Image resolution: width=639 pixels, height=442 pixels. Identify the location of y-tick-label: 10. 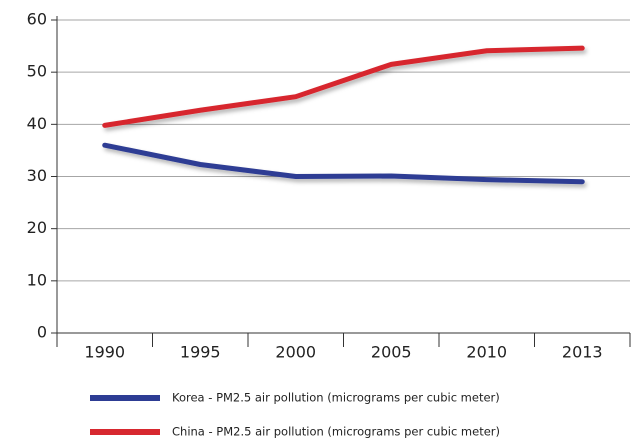
(37, 279).